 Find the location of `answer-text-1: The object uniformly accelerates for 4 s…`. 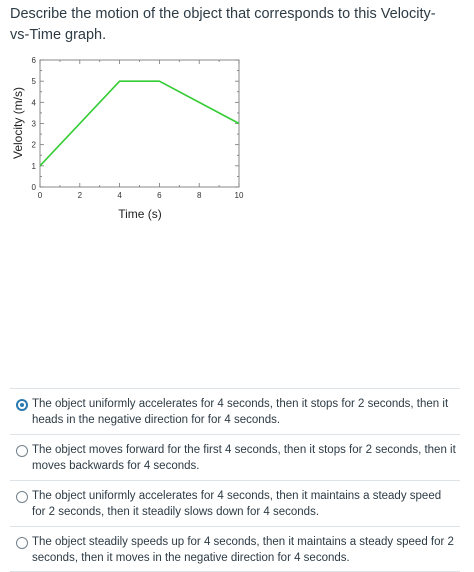

answer-text-1: The object uniformly accelerates for 4 s… is located at coordinates (240, 412).